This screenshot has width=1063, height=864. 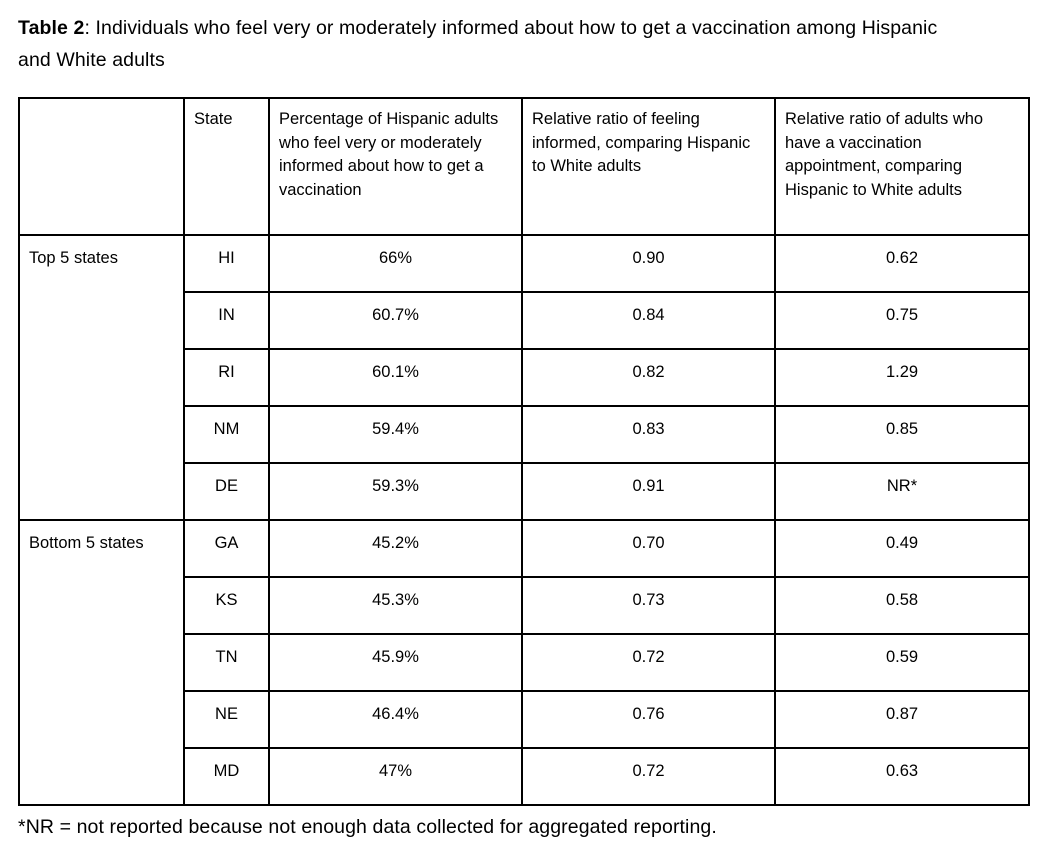 I want to click on percentage-cell: 59.4%, so click(x=395, y=434).